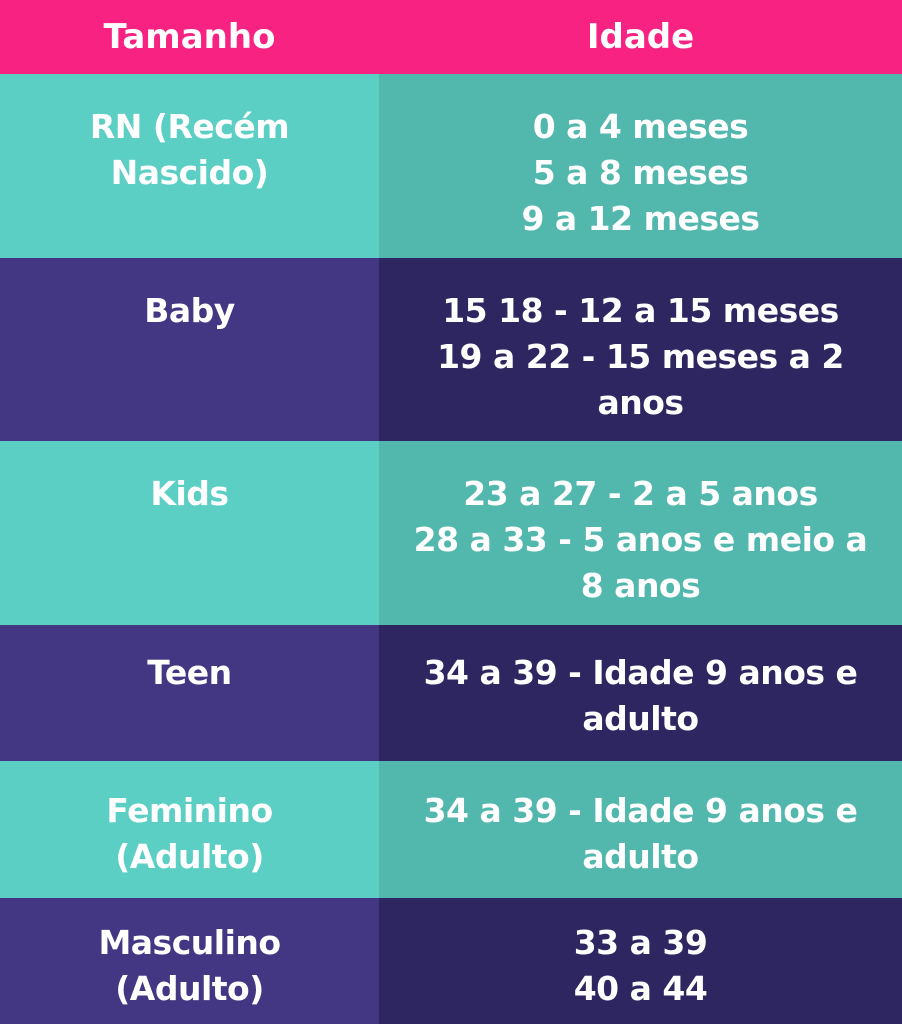 This screenshot has width=902, height=1024. Describe the element at coordinates (640, 172) in the screenshot. I see `age-text: 5 a 8 meses` at that location.